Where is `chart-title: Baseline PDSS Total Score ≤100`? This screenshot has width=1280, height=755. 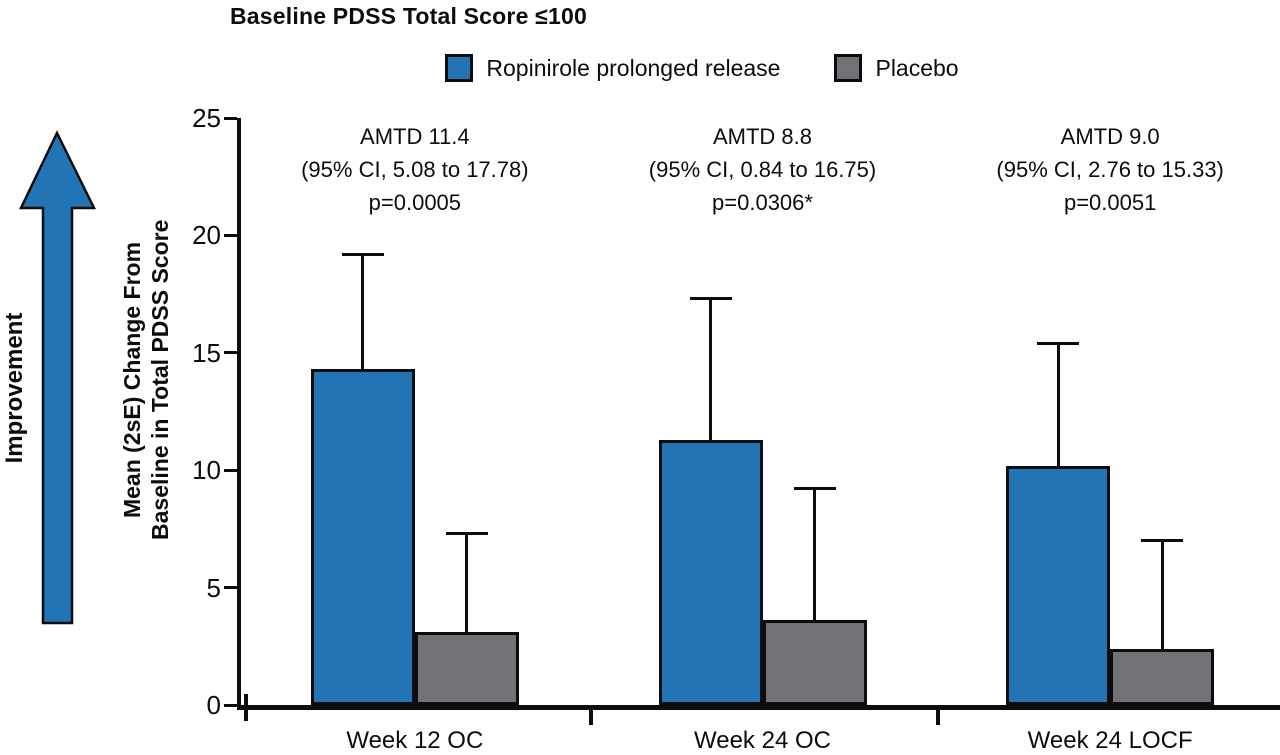 chart-title: Baseline PDSS Total Score ≤100 is located at coordinates (408, 16).